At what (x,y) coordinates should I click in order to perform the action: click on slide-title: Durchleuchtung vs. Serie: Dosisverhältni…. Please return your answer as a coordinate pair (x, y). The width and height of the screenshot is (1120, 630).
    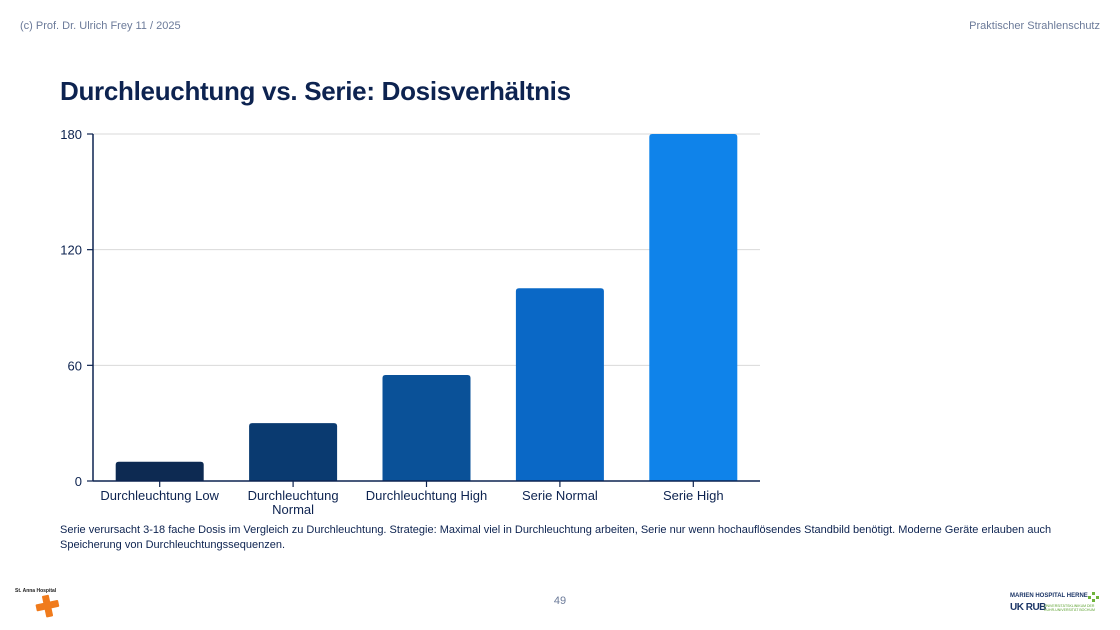
    Looking at the image, I should click on (315, 91).